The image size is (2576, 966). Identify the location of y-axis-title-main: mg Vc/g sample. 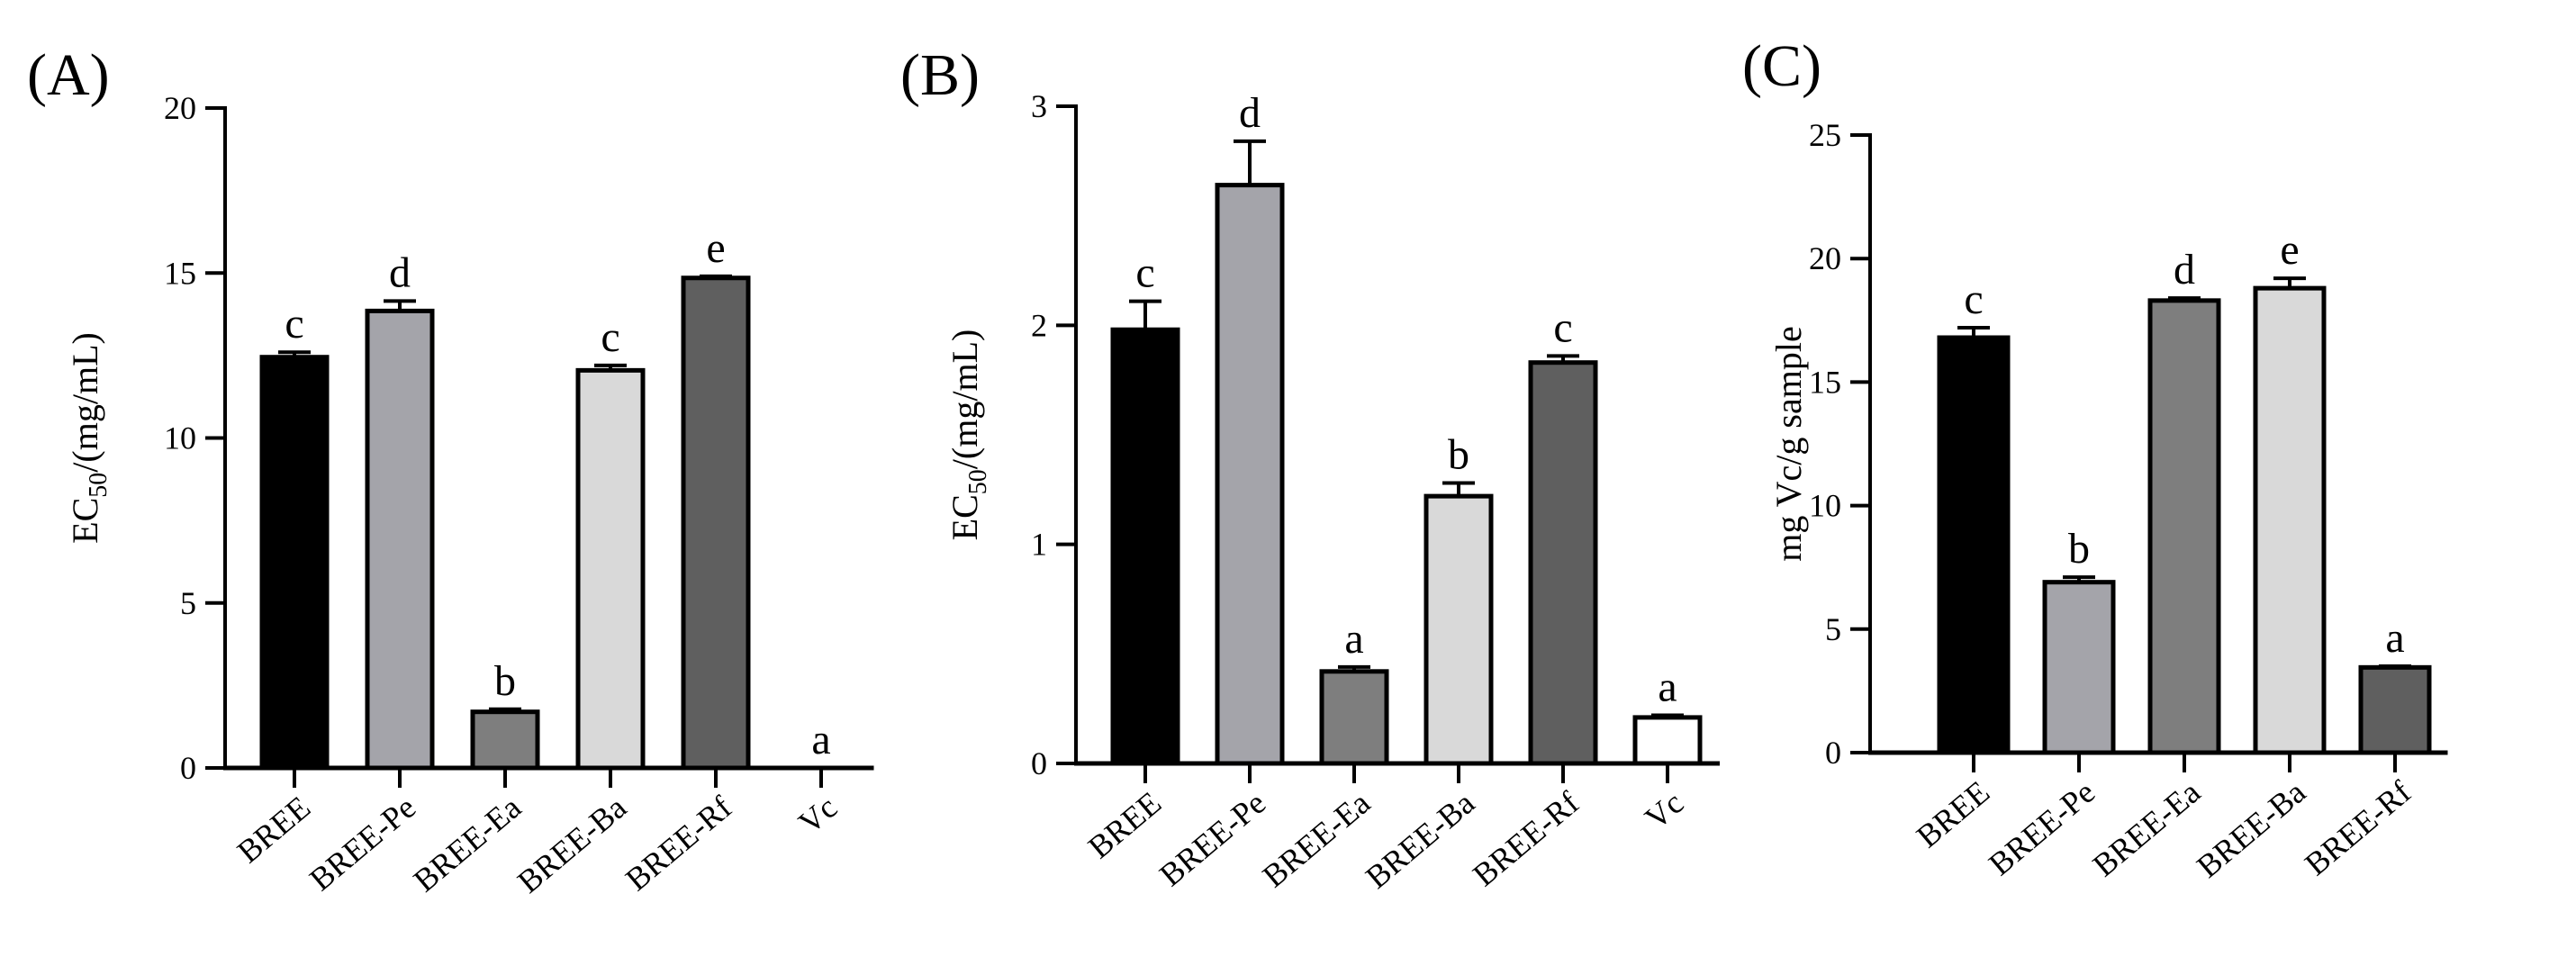
(1788, 443).